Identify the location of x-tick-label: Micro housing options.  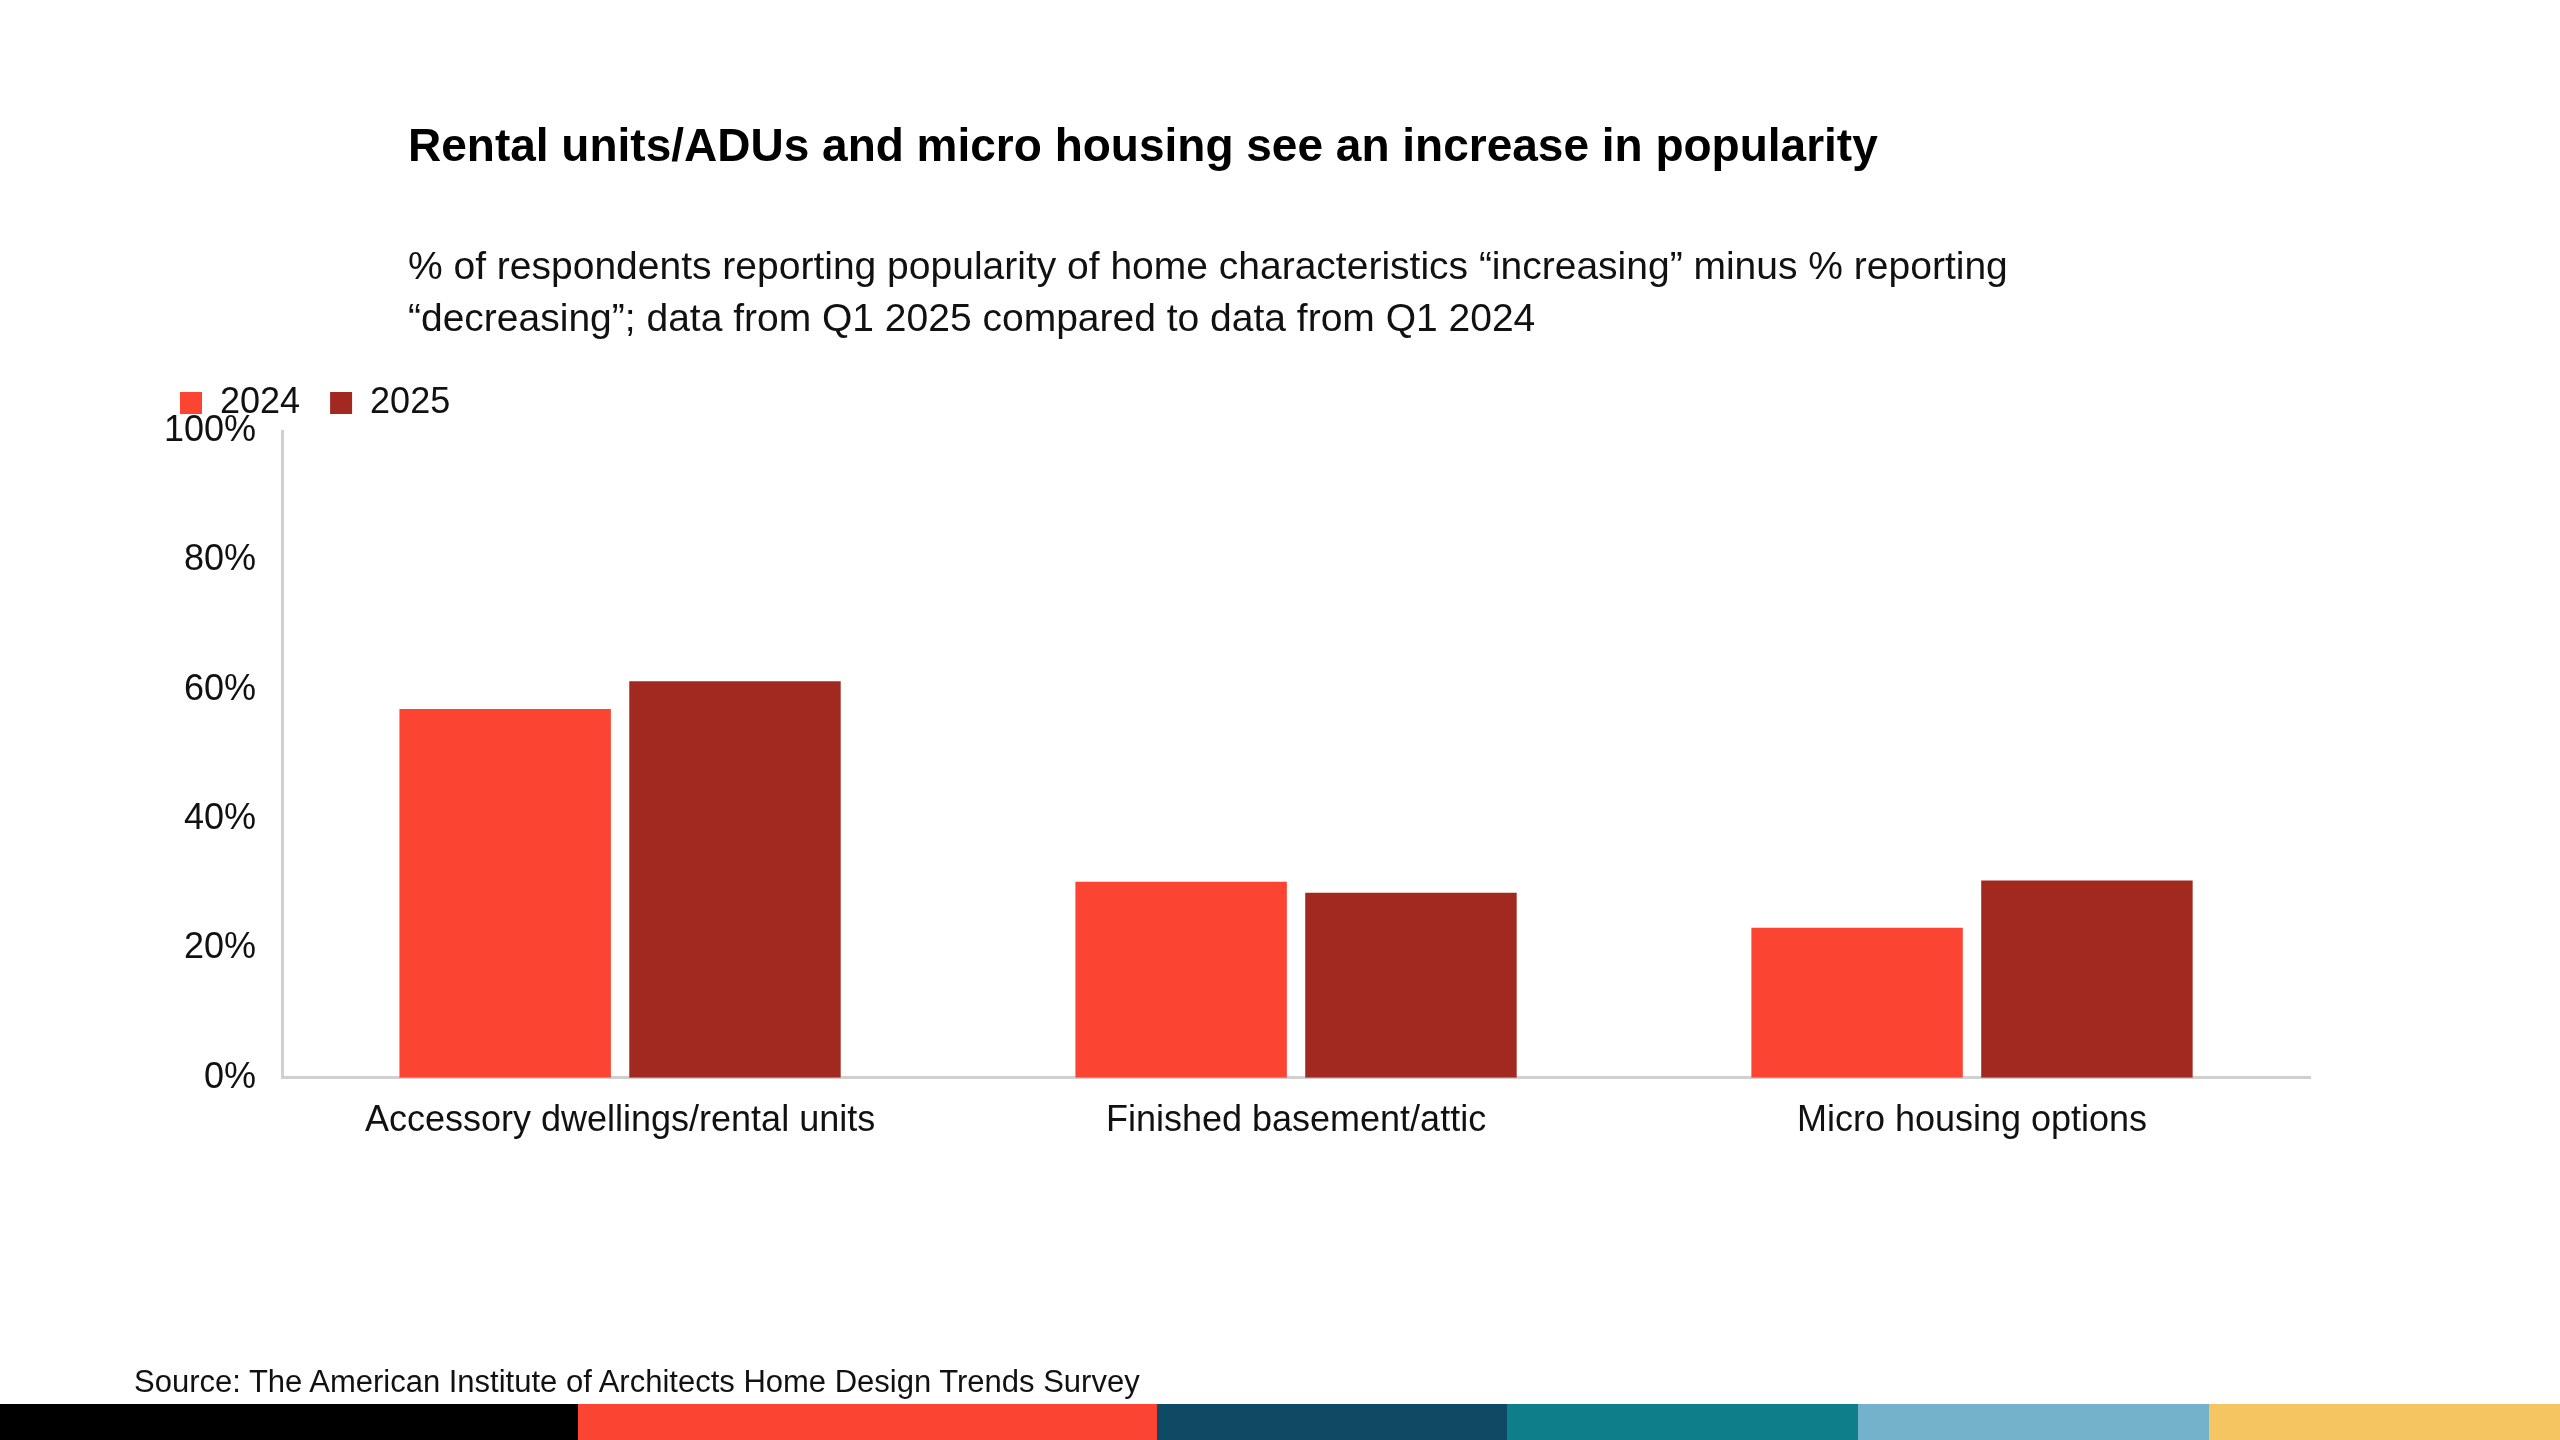
(1972, 1119).